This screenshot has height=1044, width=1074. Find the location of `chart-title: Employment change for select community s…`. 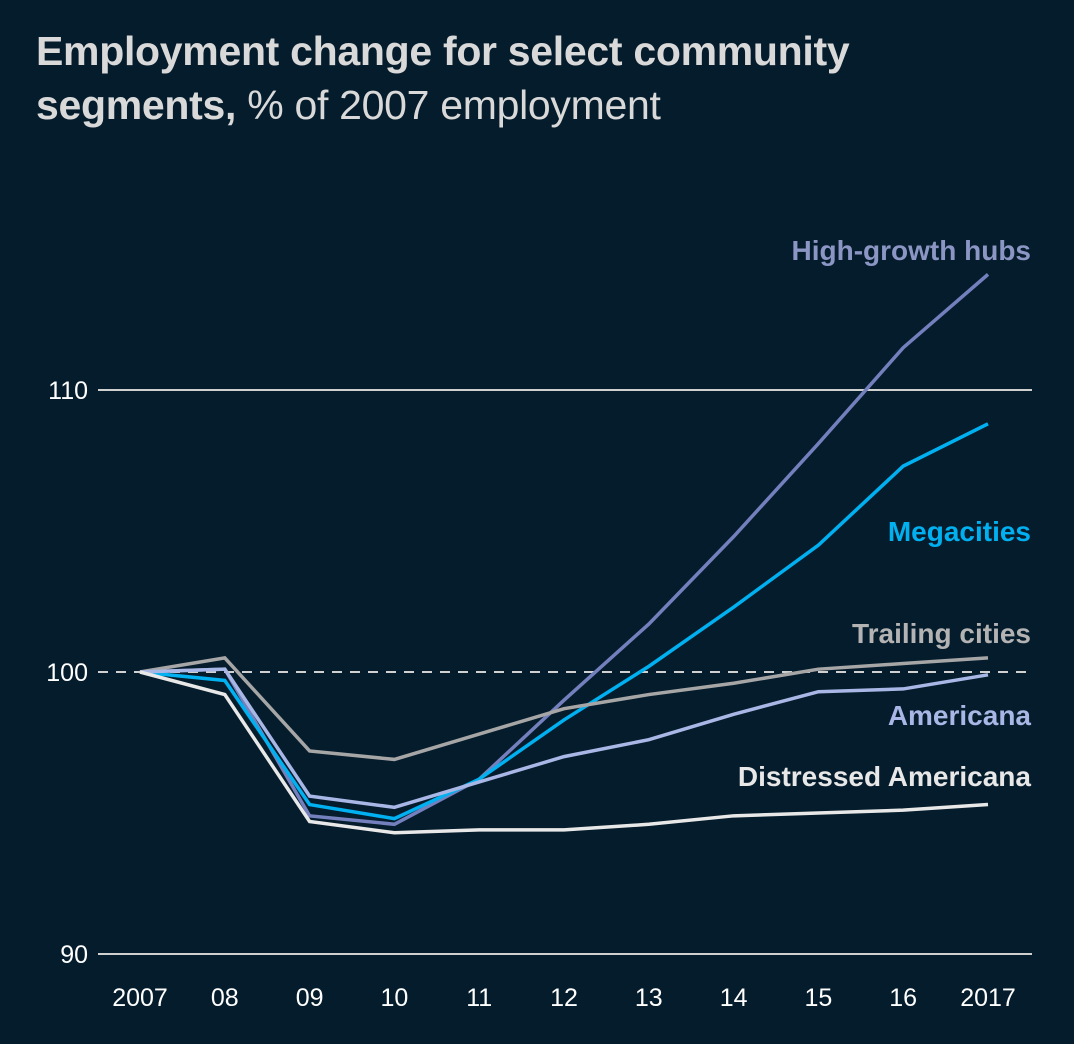

chart-title: Employment change for select community s… is located at coordinates (536, 78).